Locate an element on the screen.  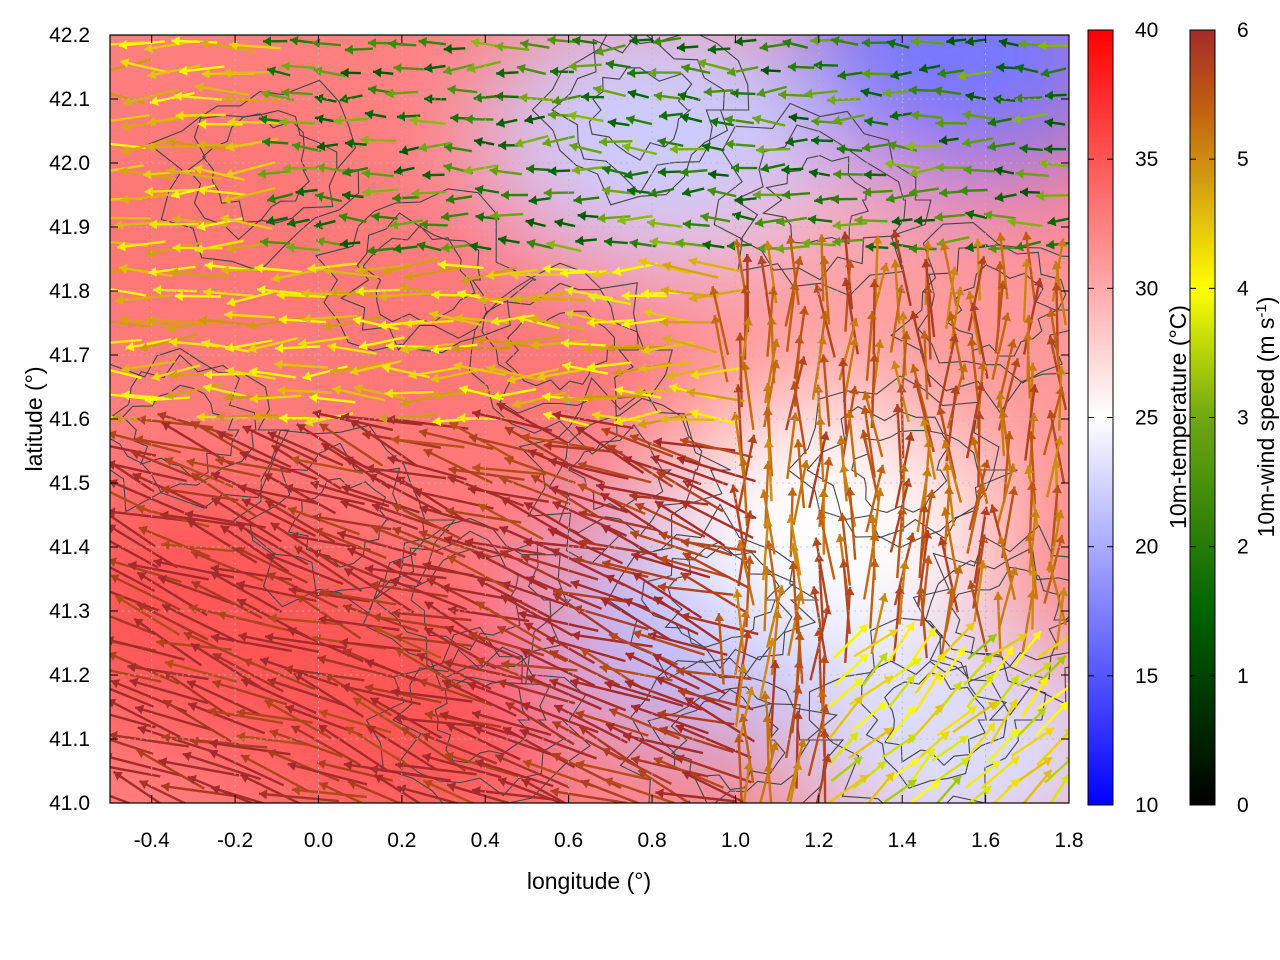
x-tick-label: 1.2 is located at coordinates (818, 840).